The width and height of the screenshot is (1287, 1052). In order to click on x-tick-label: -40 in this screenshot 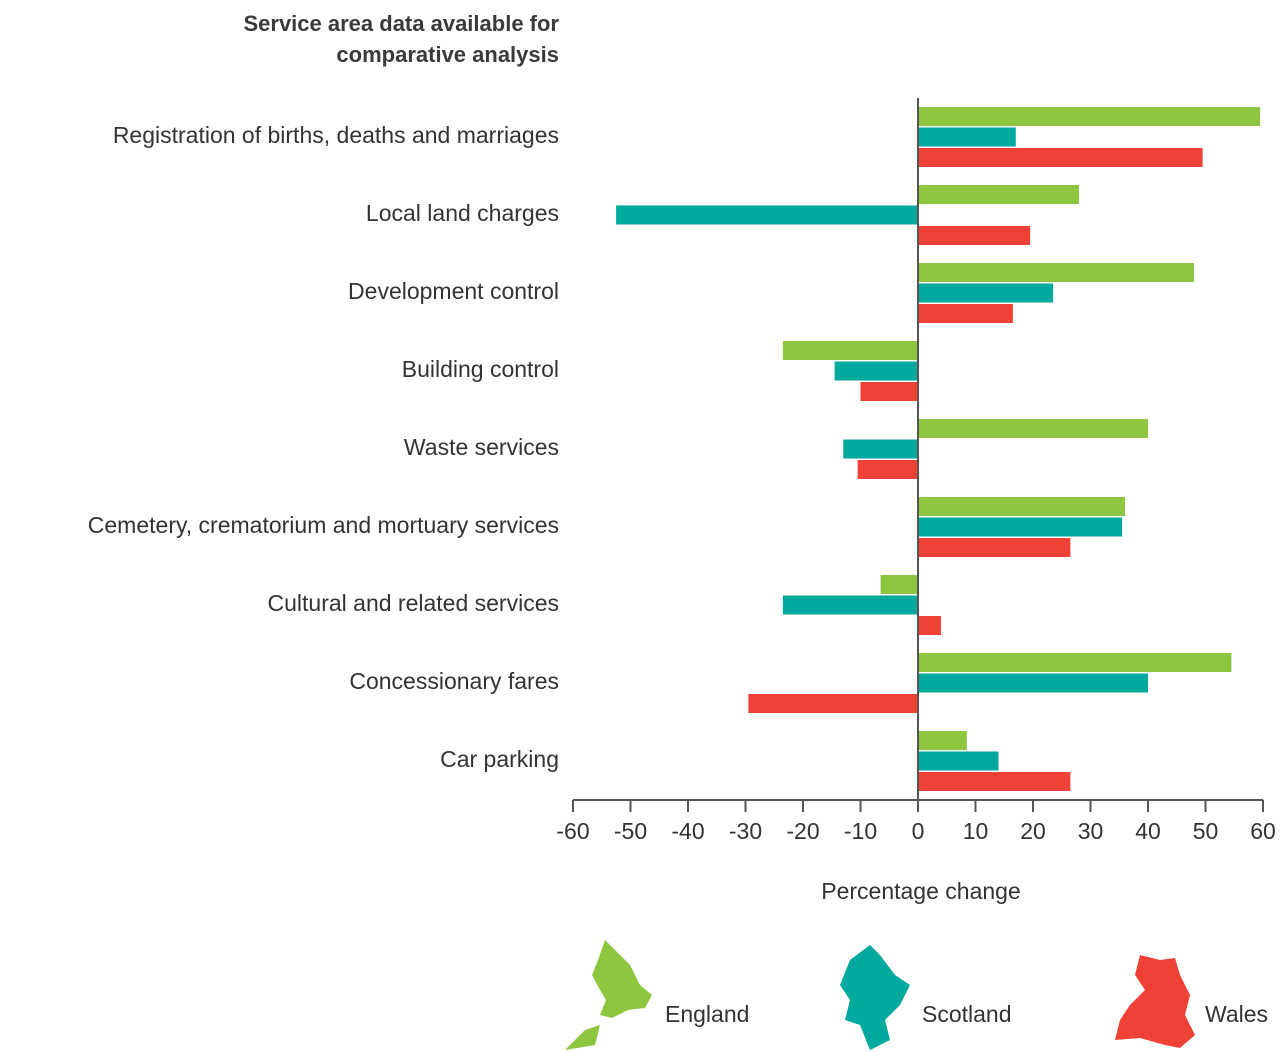, I will do `click(687, 831)`.